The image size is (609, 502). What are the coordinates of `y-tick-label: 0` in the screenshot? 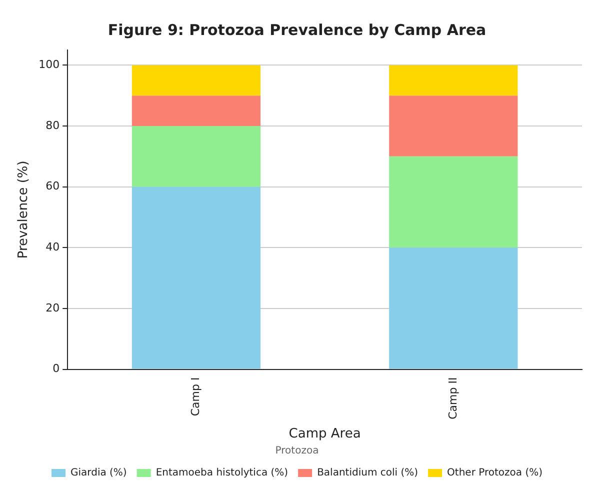 It's located at (56, 369).